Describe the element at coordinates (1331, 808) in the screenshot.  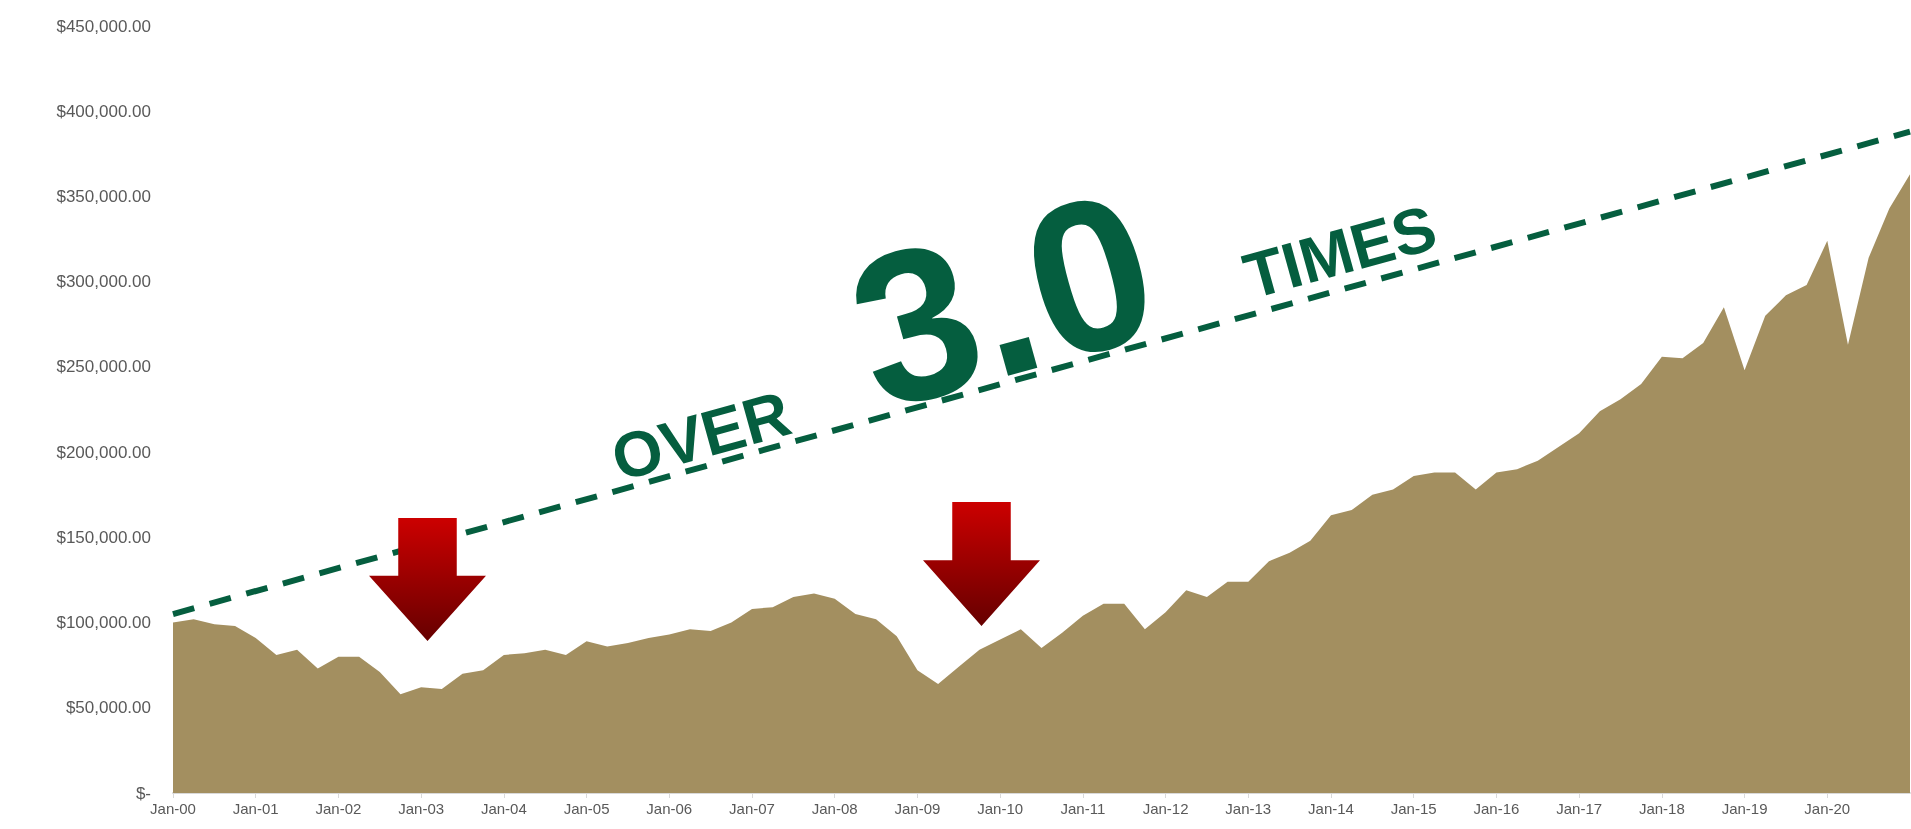
I see `x-tick-label: Jan-14` at that location.